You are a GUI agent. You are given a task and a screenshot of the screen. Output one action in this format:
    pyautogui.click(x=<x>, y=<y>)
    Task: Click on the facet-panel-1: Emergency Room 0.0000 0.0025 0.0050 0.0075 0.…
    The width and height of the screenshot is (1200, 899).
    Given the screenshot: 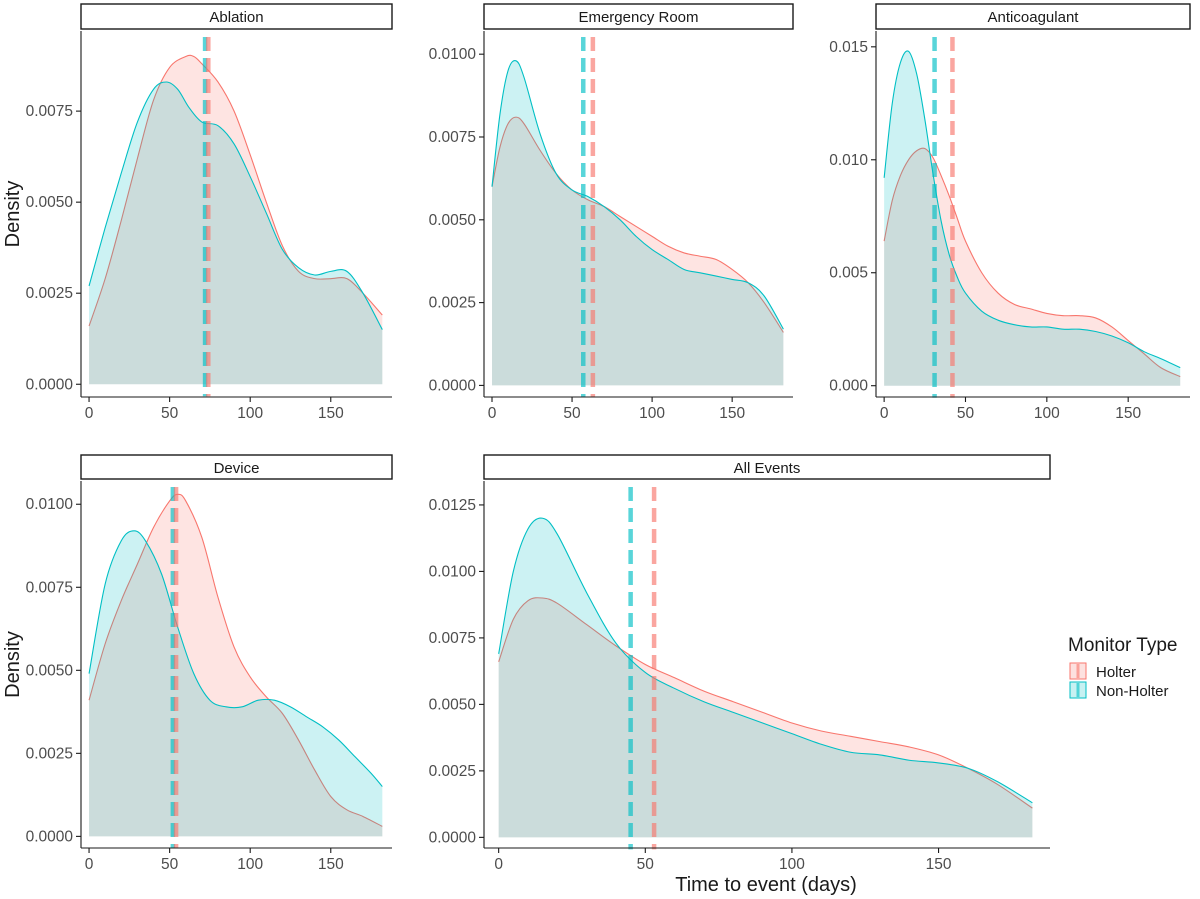 What is the action you would take?
    pyautogui.click(x=611, y=212)
    